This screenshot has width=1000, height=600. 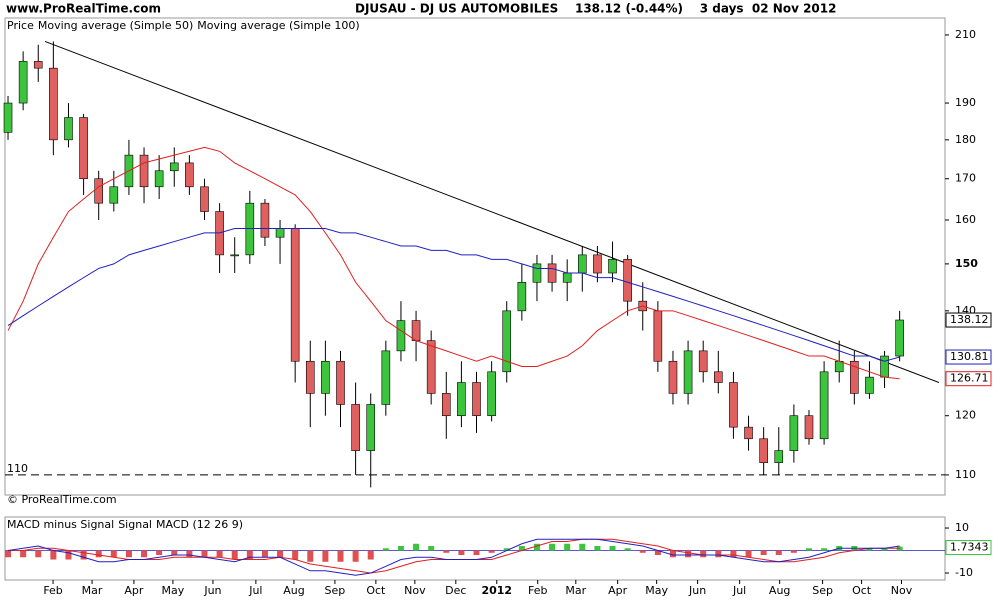 I want to click on reference-label: 110, so click(x=17, y=468).